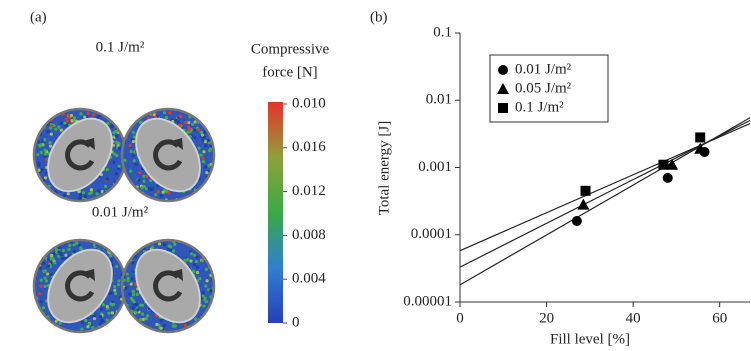 The width and height of the screenshot is (751, 351). Describe the element at coordinates (379, 17) in the screenshot. I see `panel-label: (b)` at that location.